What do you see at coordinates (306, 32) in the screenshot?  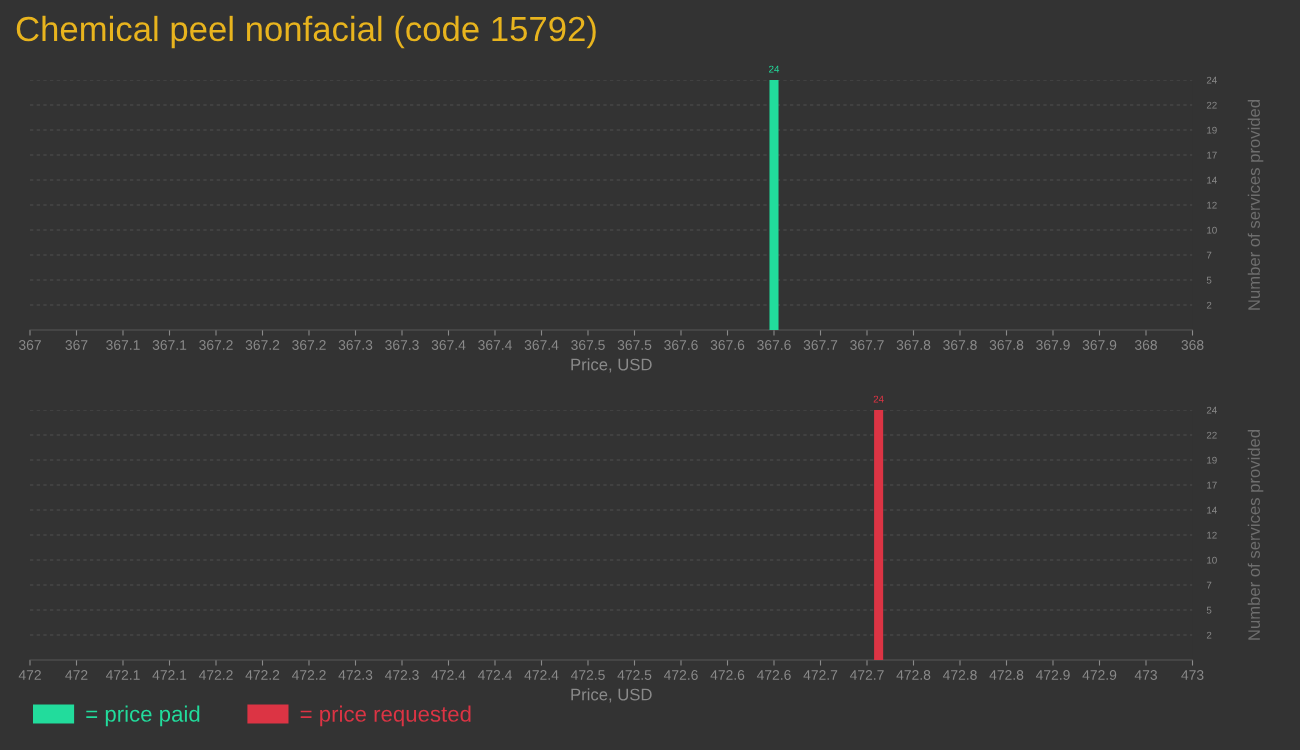 I see `chart-title: Chemical peel nonfacial (code 15792)` at bounding box center [306, 32].